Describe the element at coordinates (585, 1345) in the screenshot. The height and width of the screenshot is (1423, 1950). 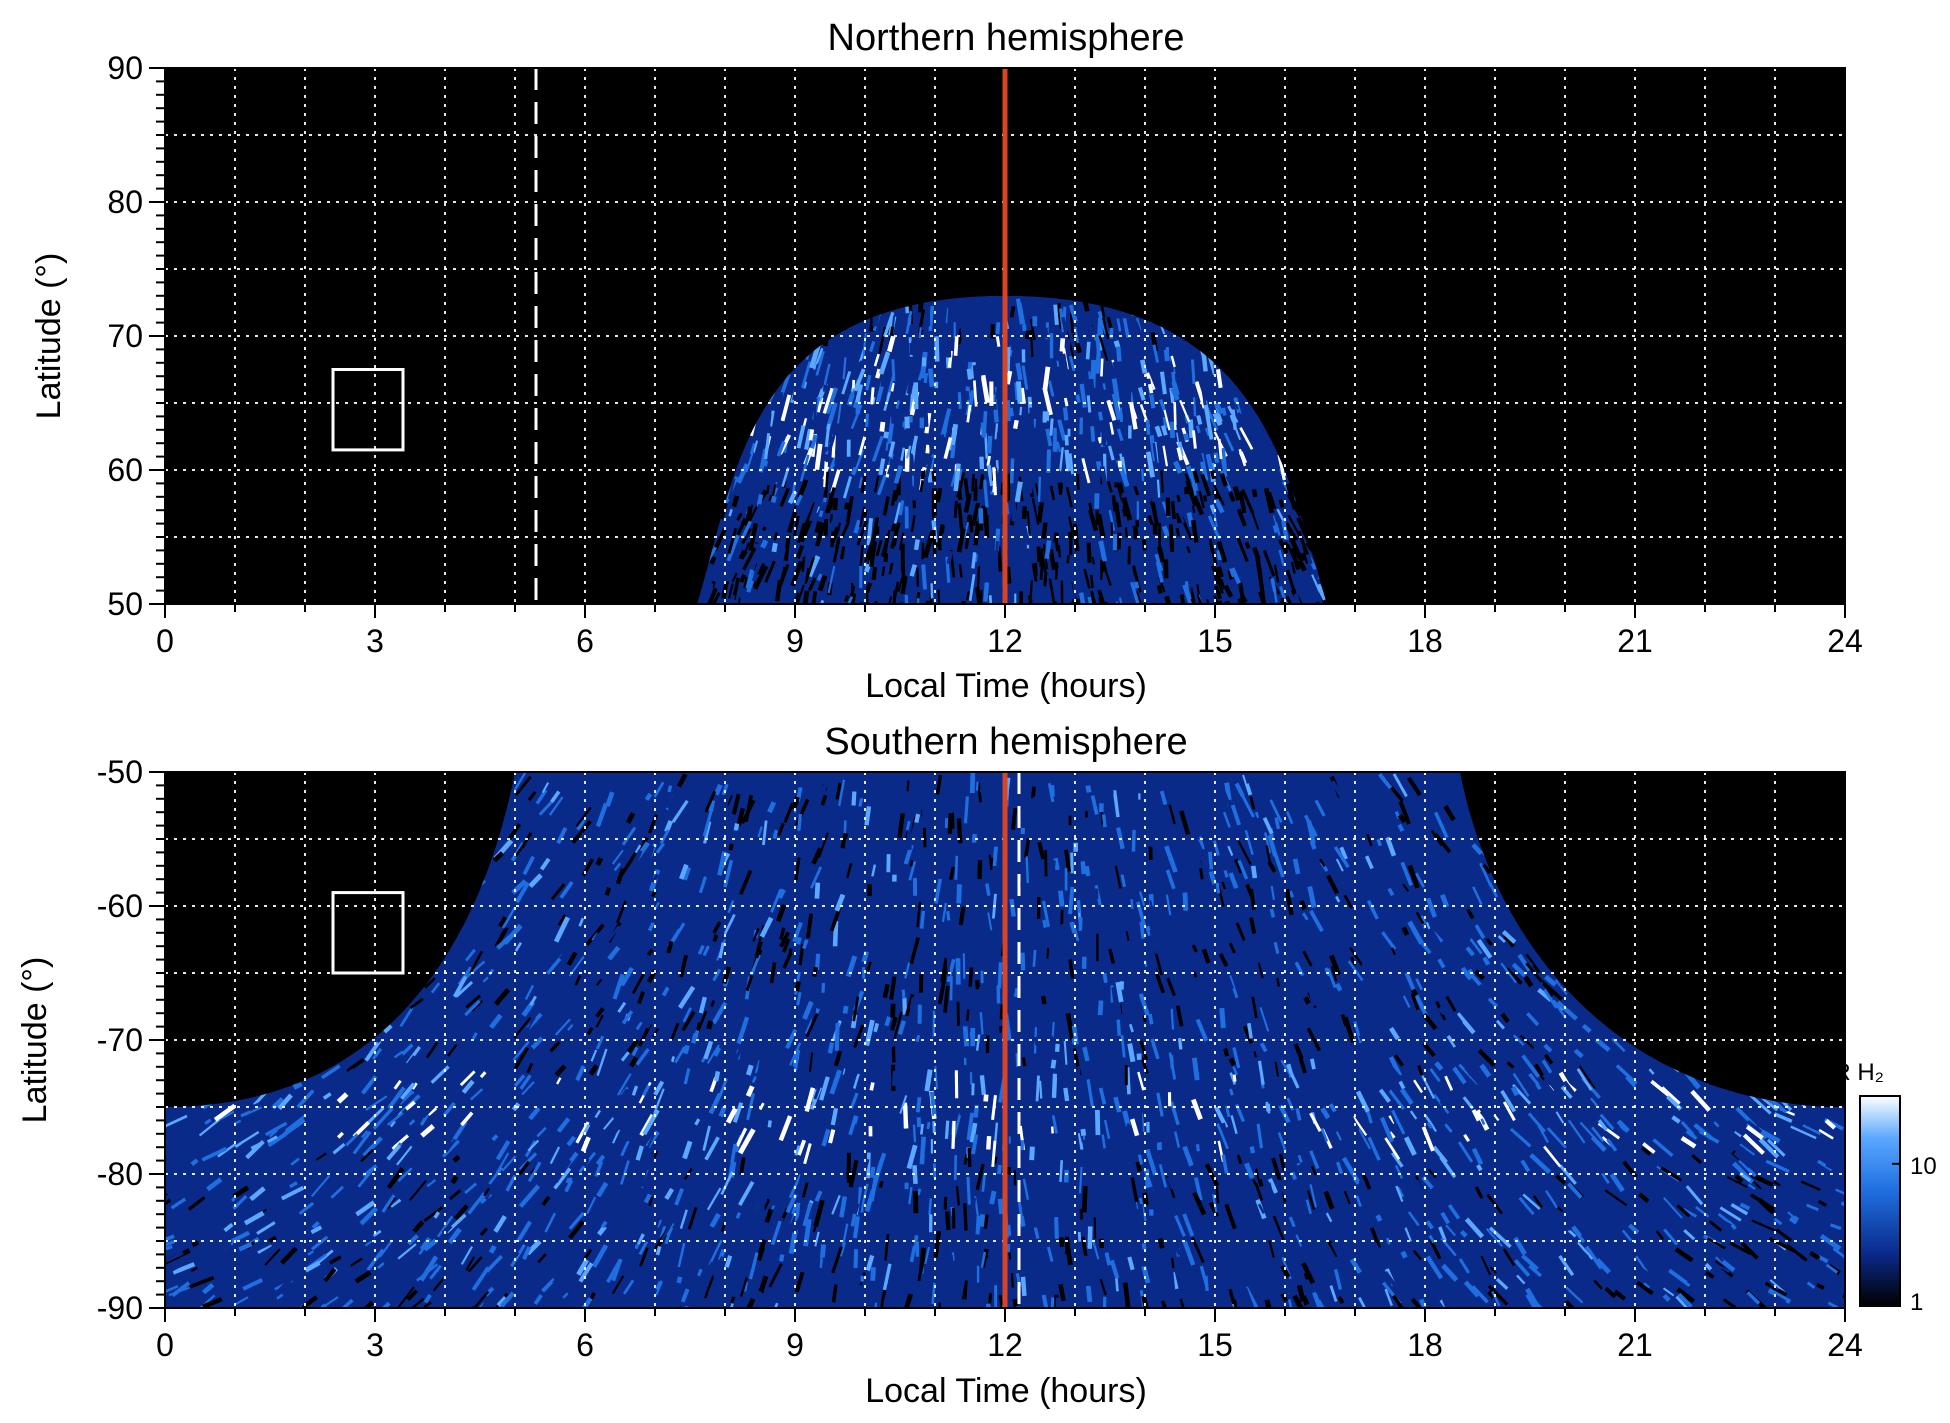
I see `south-xtick-label: 6` at that location.